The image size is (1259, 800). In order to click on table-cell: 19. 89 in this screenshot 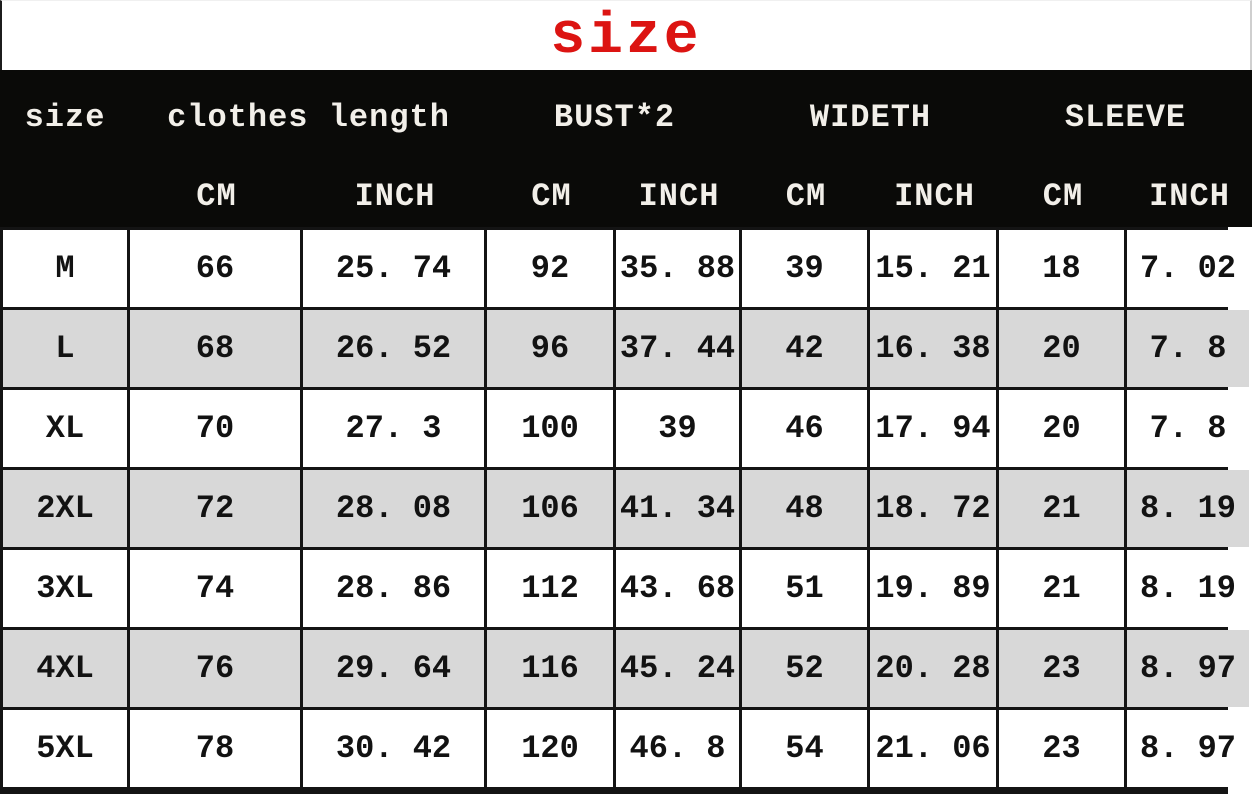, I will do `click(933, 588)`.